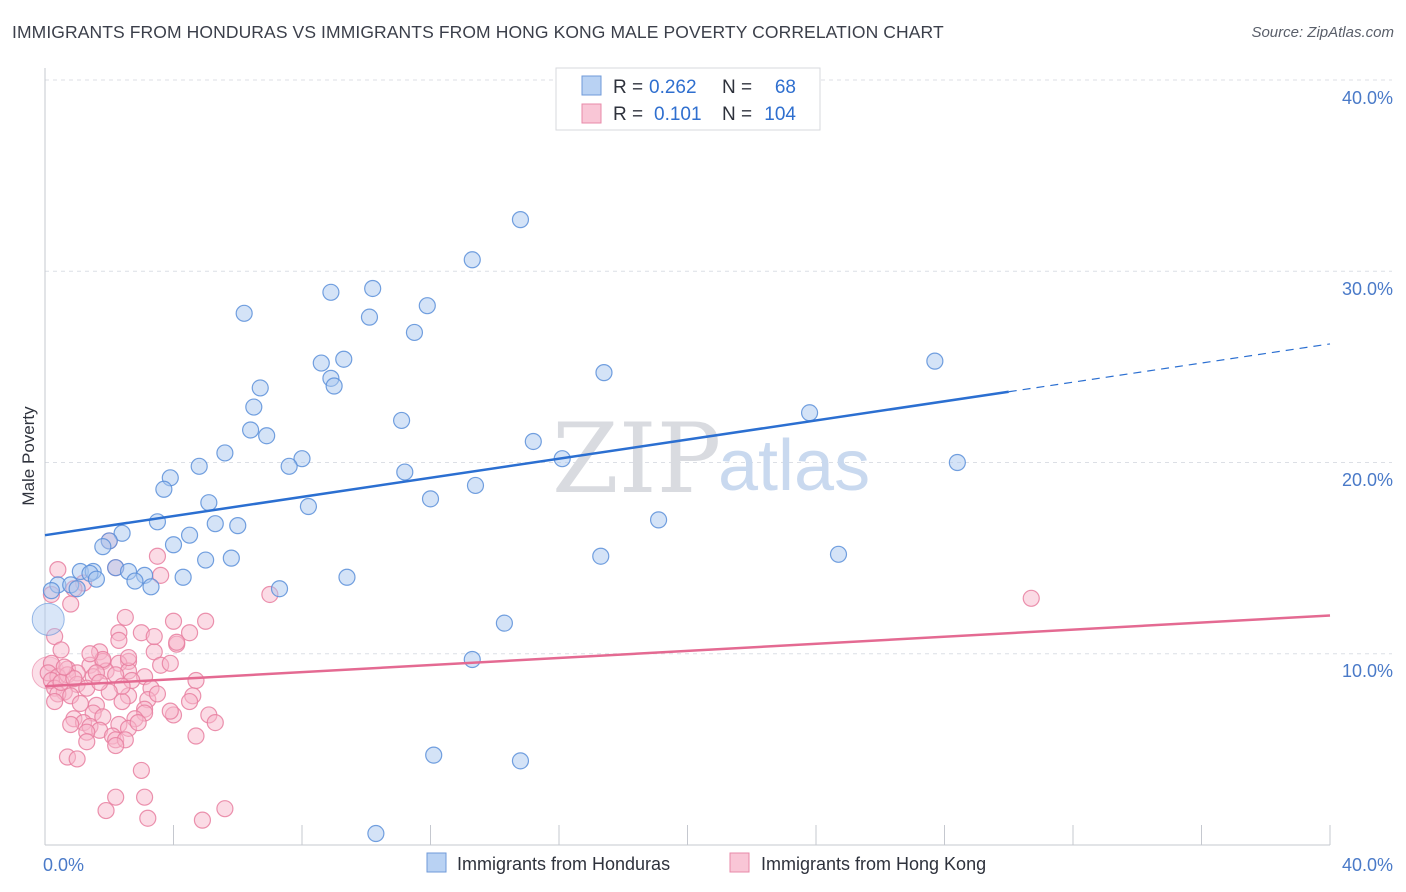 Image resolution: width=1406 pixels, height=892 pixels. What do you see at coordinates (591, 85) in the screenshot?
I see `legend-swatch-blue` at bounding box center [591, 85].